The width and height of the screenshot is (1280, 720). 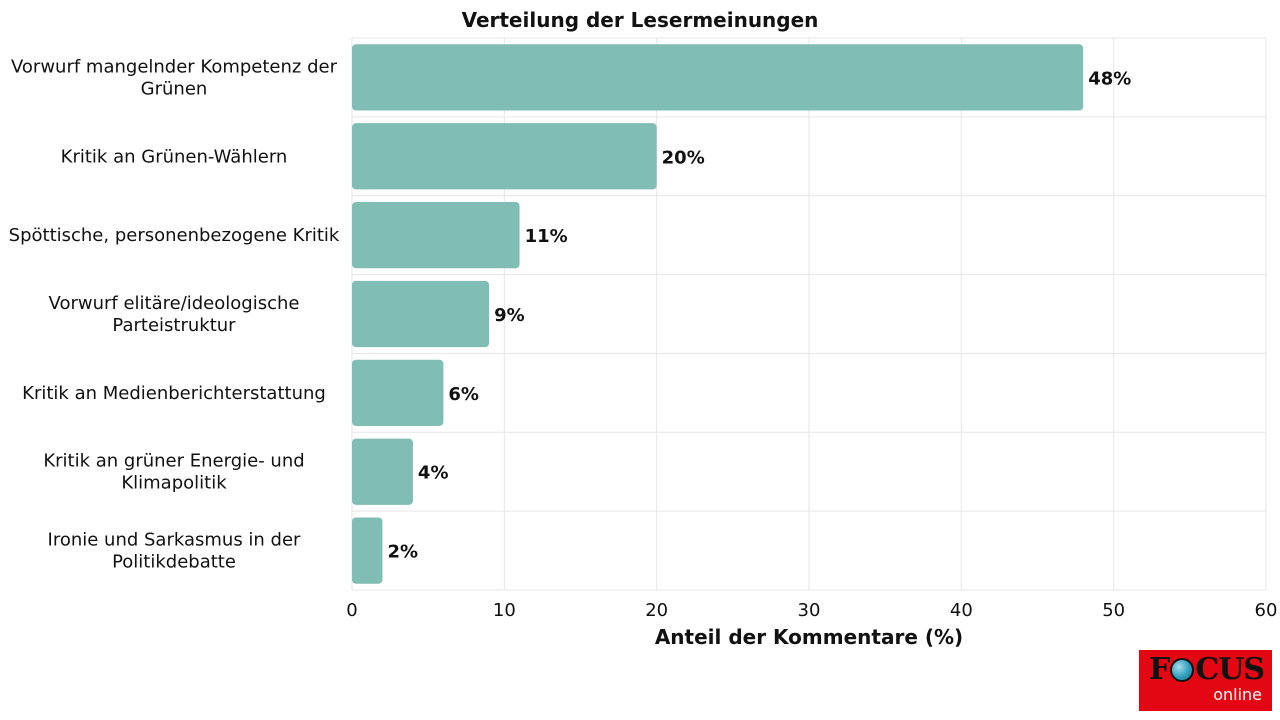 What do you see at coordinates (433, 473) in the screenshot?
I see `value-label: 4%` at bounding box center [433, 473].